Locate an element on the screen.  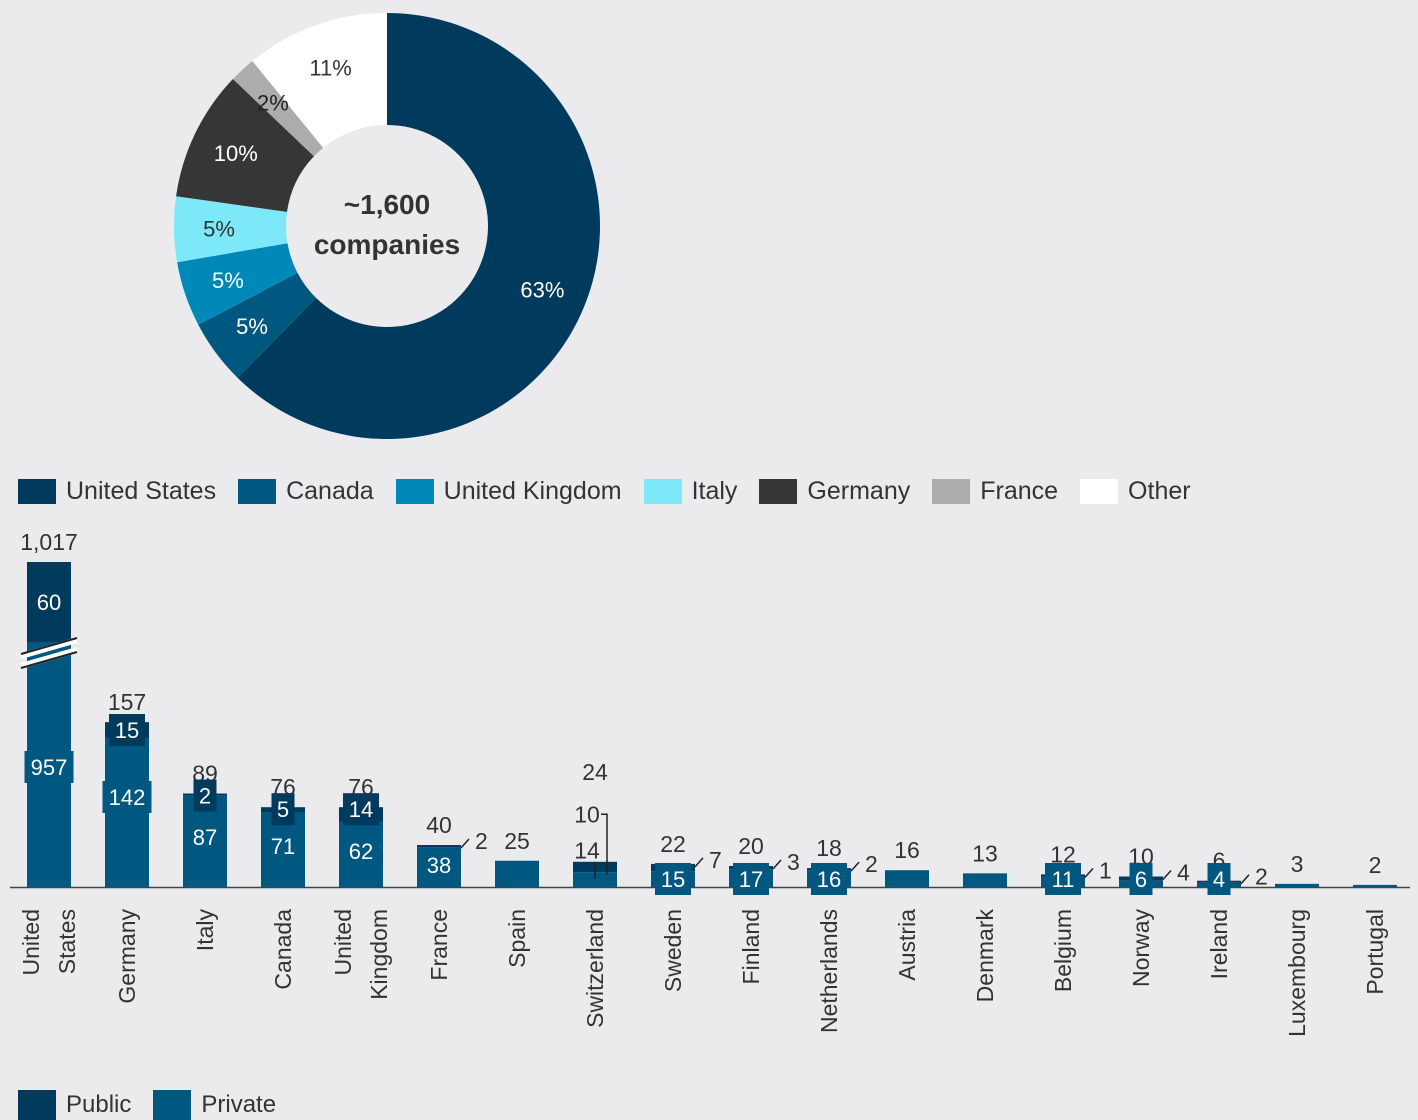
private-label-united-states: 957 is located at coordinates (49, 767).